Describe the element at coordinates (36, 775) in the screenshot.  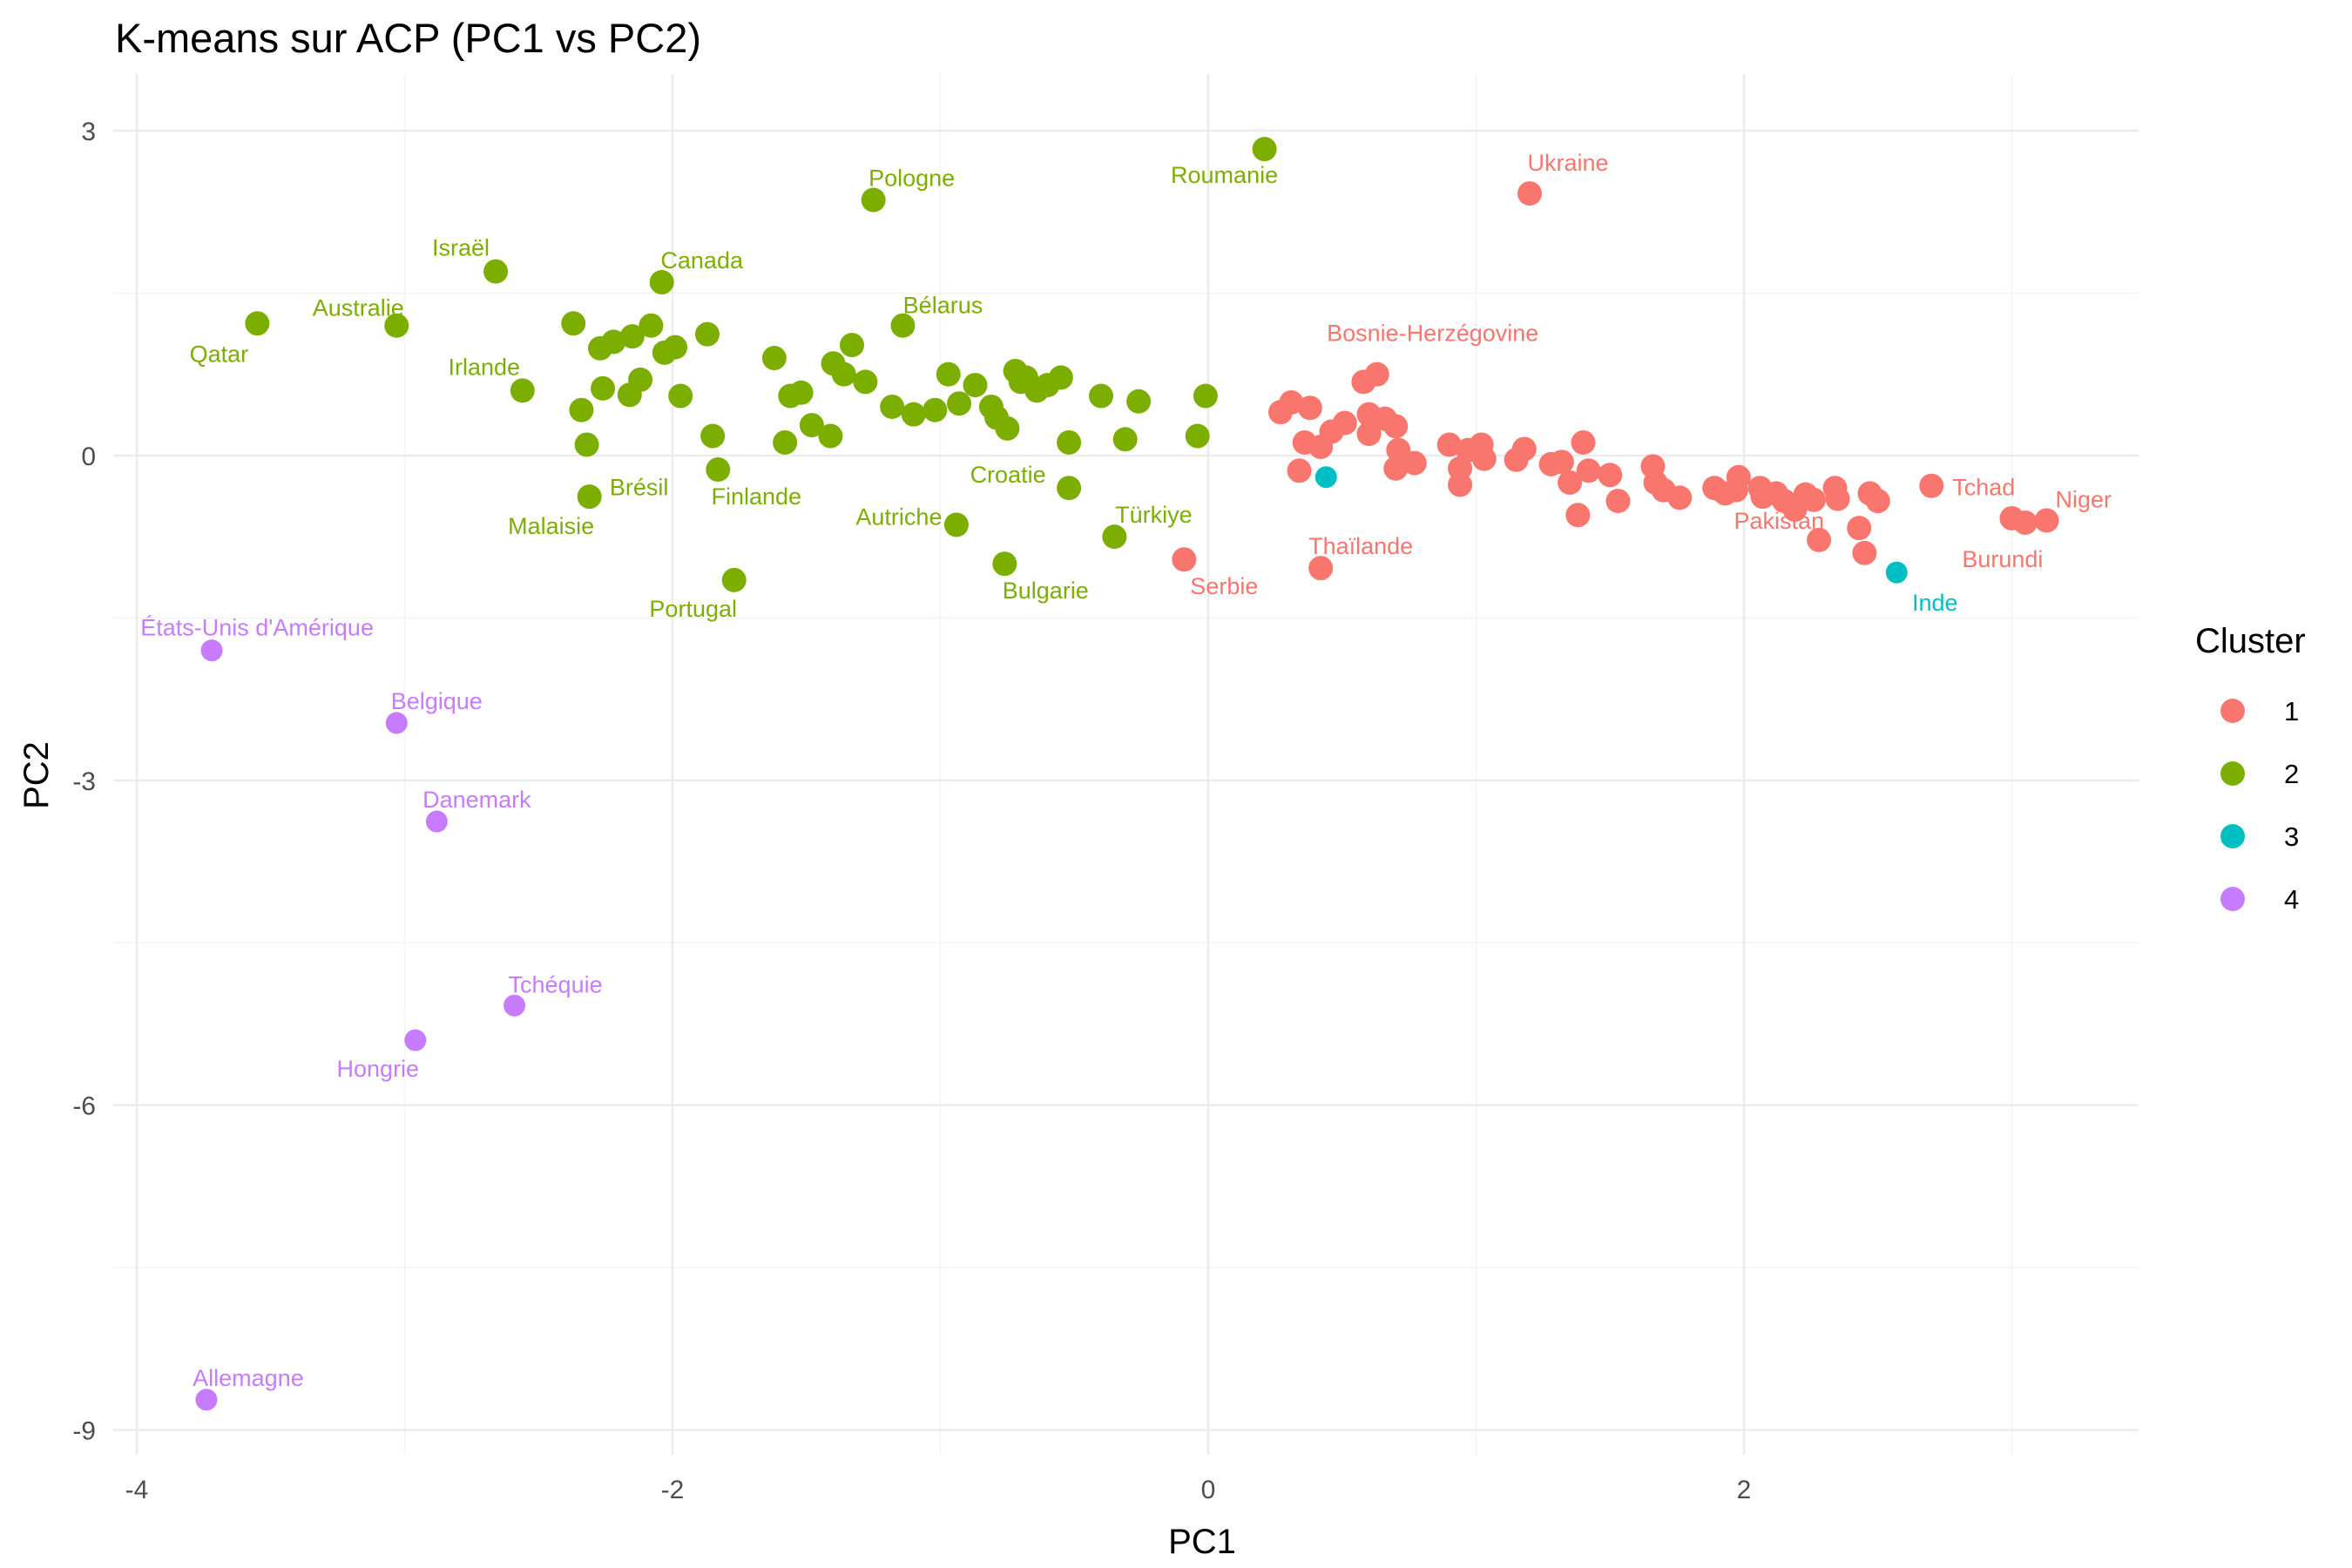
I see `y-axis-title: PC2` at that location.